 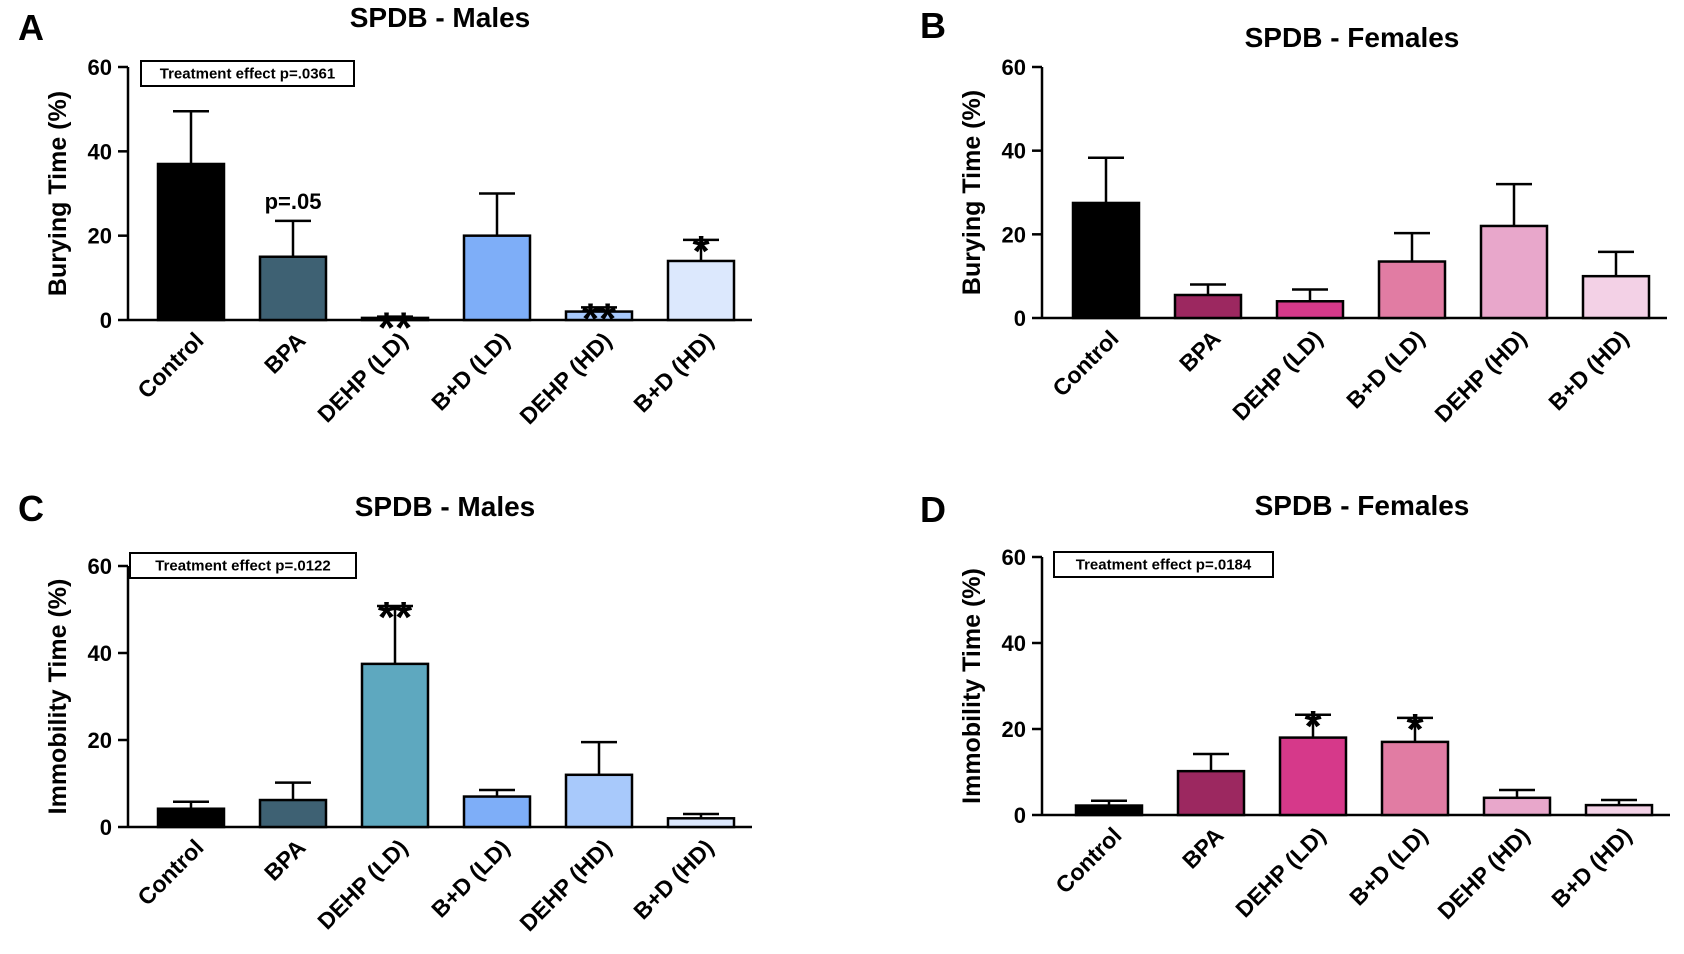 What do you see at coordinates (293, 201) in the screenshot?
I see `significance-annotation: p=.05` at bounding box center [293, 201].